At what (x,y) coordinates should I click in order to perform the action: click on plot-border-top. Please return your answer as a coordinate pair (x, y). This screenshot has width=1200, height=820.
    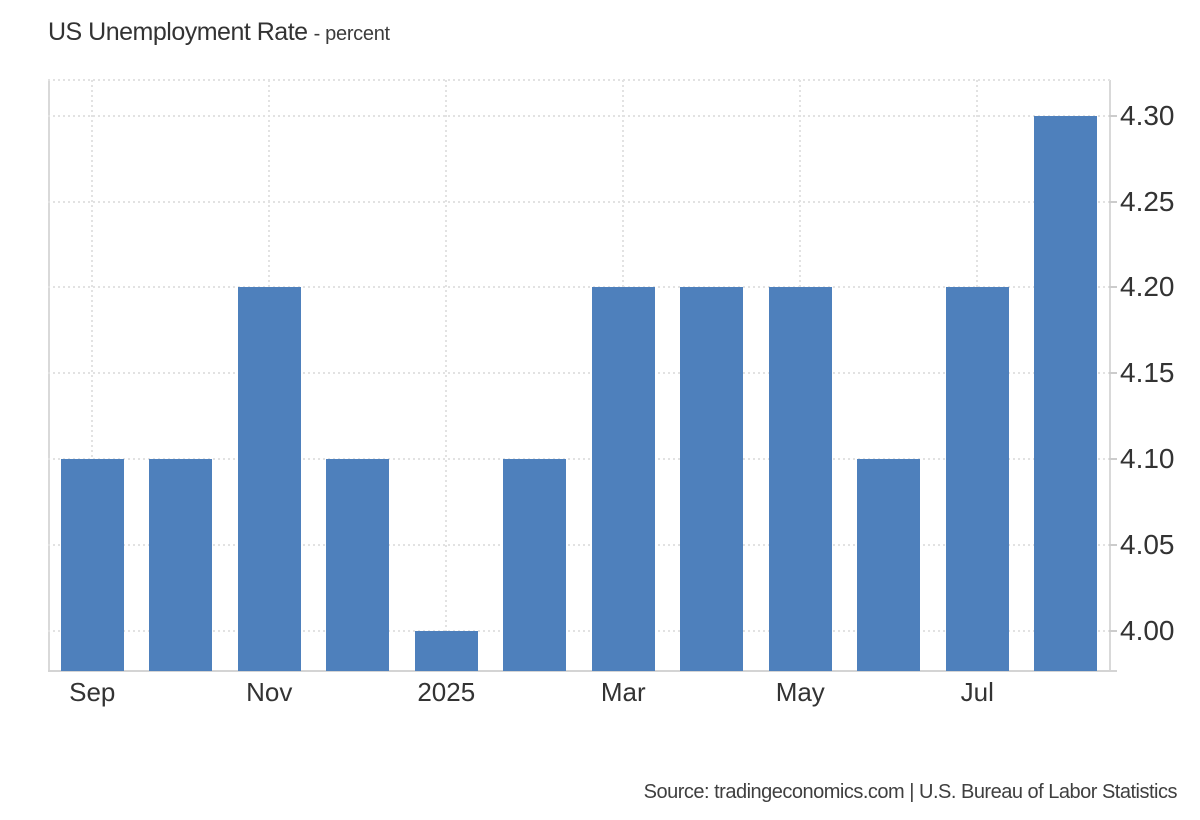
    Looking at the image, I should click on (579, 80).